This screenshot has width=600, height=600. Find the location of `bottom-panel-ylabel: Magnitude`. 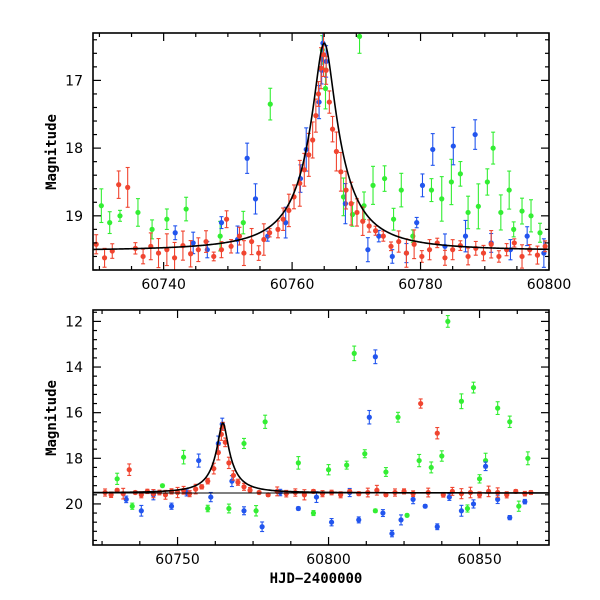

bottom-panel-ylabel: Magnitude is located at coordinates (52, 418).